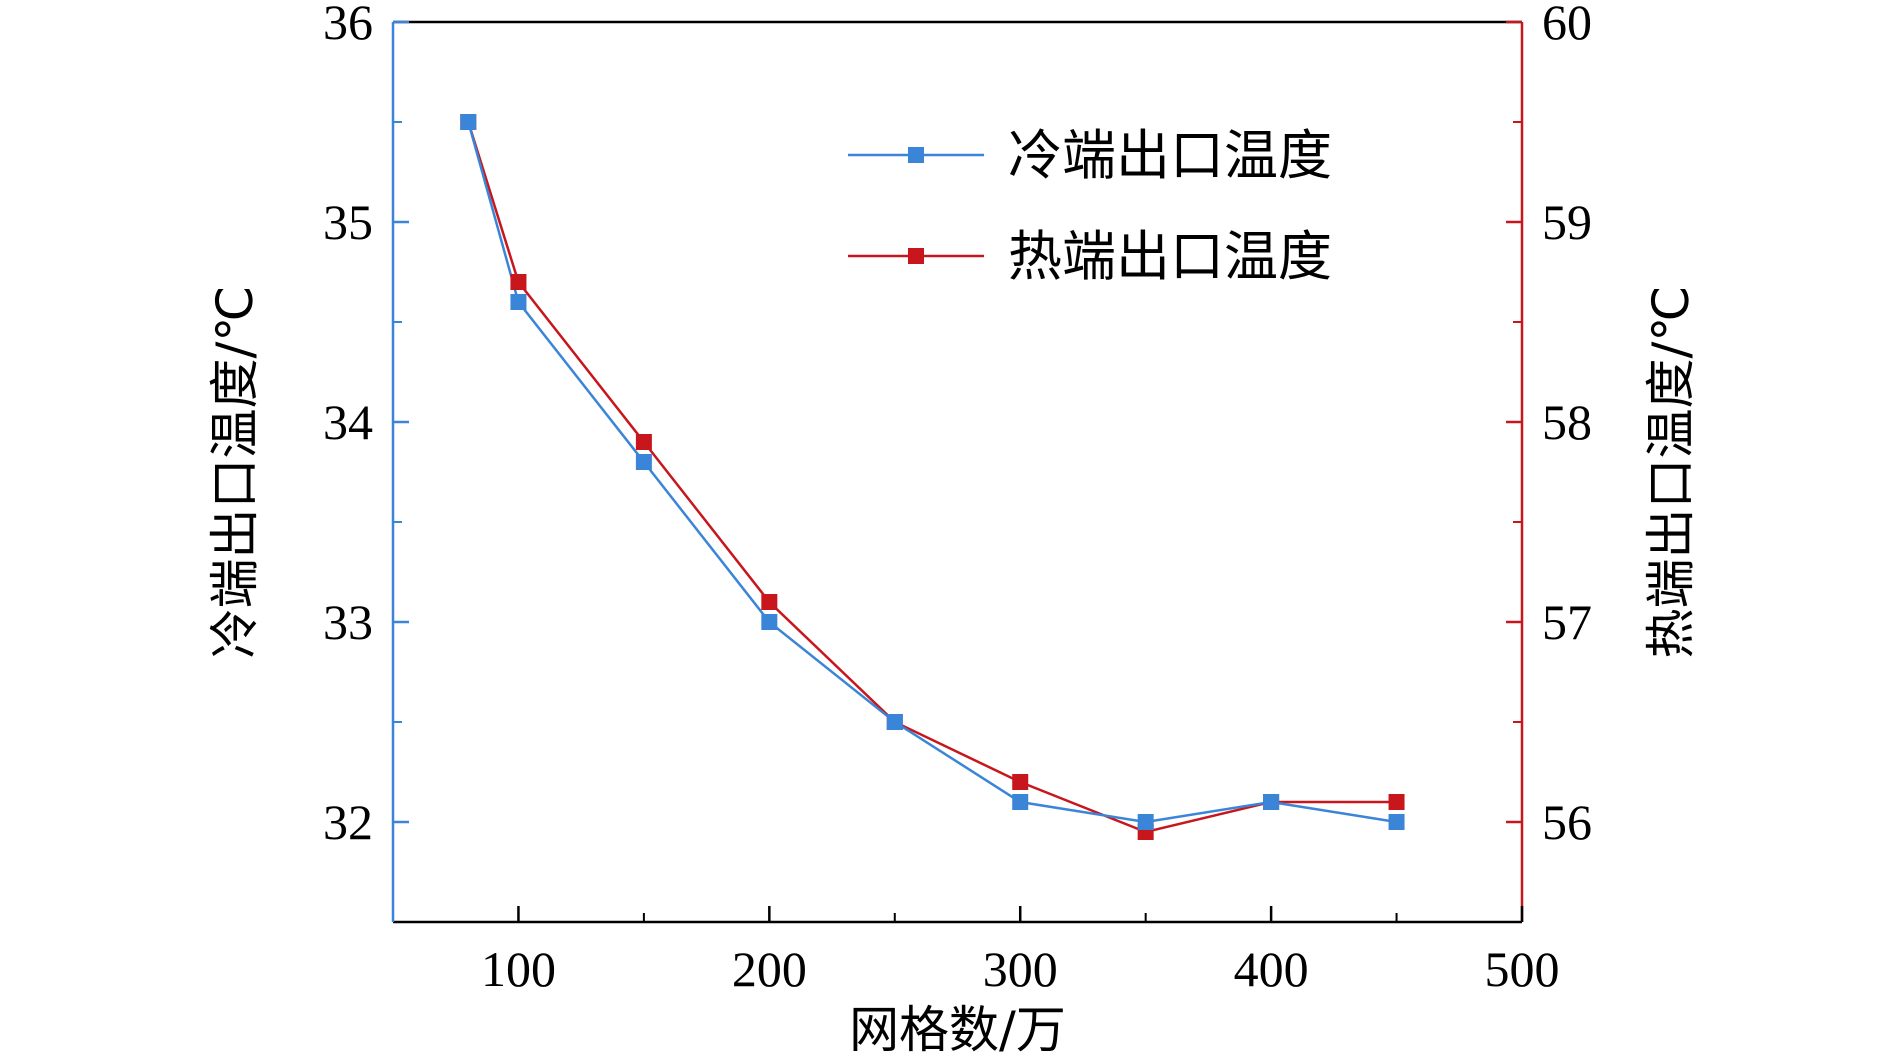 This screenshot has width=1890, height=1060. I want to click on x-tick-label: 100, so click(518, 969).